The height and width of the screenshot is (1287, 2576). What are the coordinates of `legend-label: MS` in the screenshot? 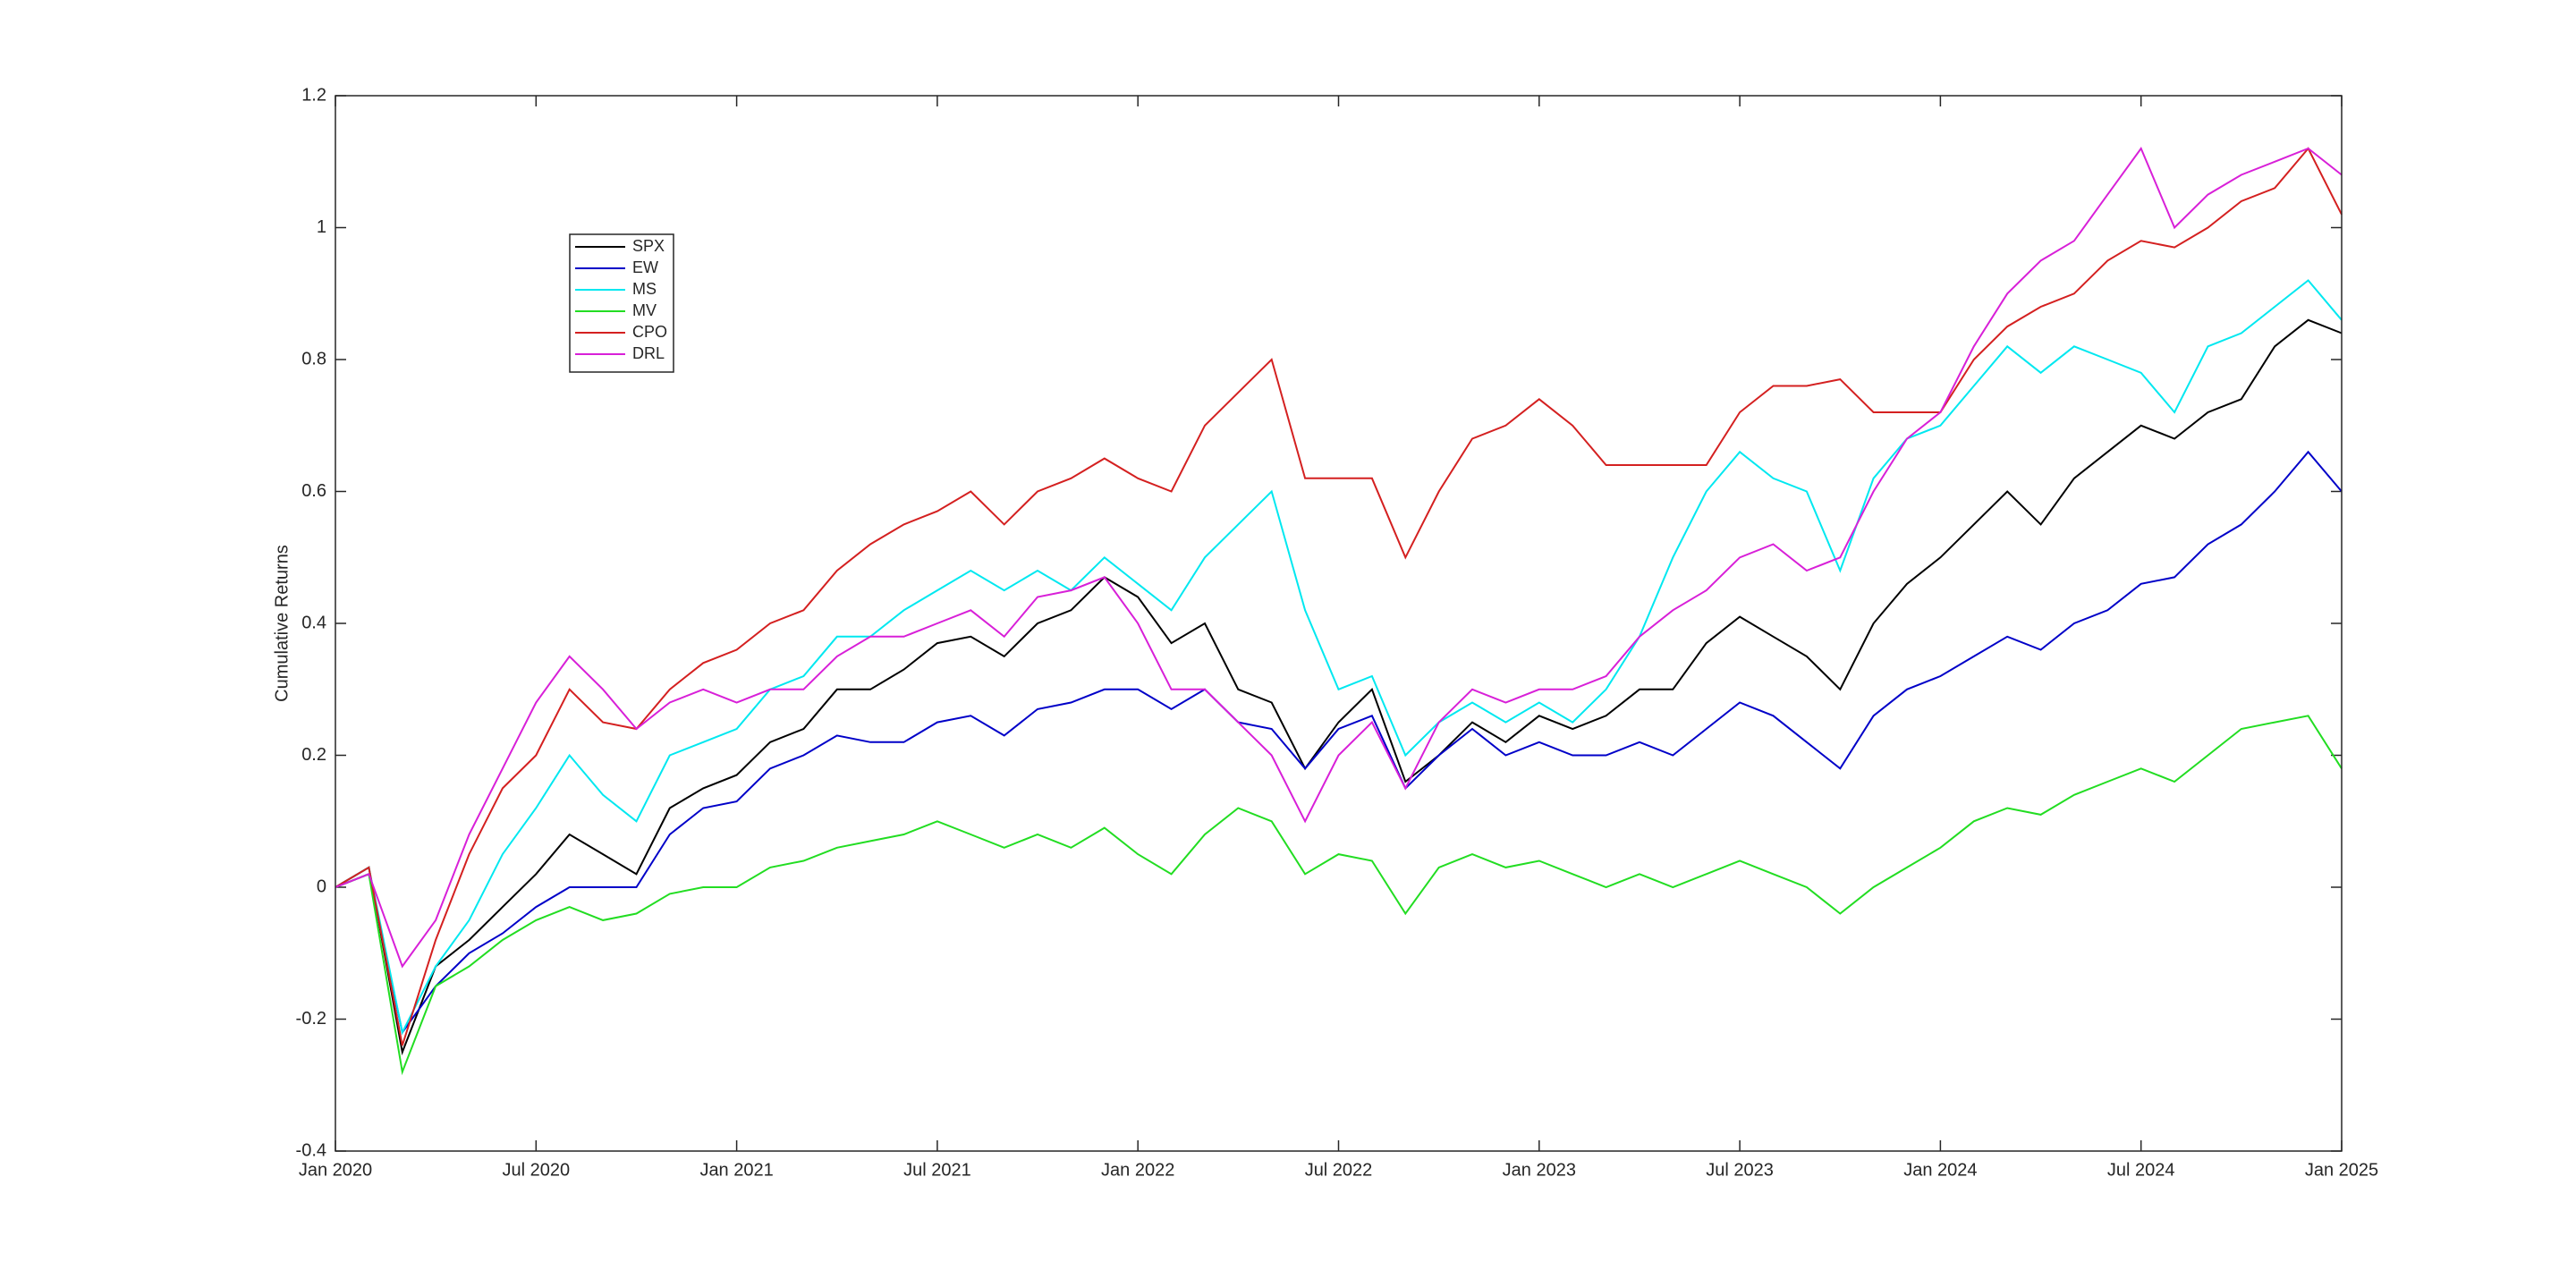 It's located at (644, 289).